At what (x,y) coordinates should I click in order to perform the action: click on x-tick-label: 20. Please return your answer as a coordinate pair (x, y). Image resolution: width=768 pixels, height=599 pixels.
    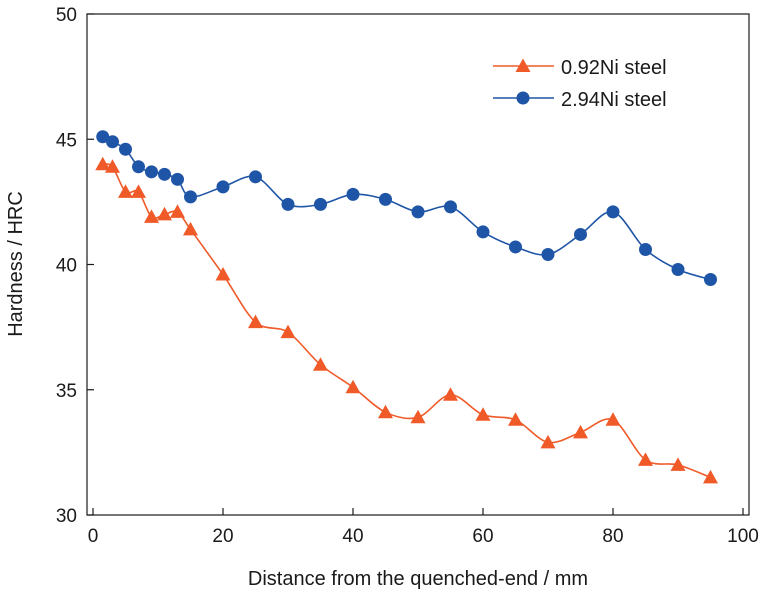
    Looking at the image, I should click on (222, 536).